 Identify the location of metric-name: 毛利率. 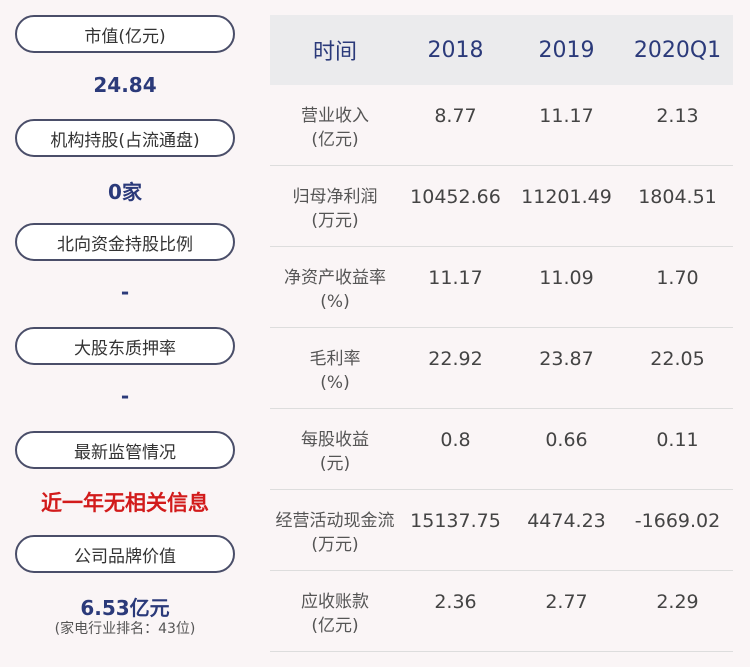
(335, 359).